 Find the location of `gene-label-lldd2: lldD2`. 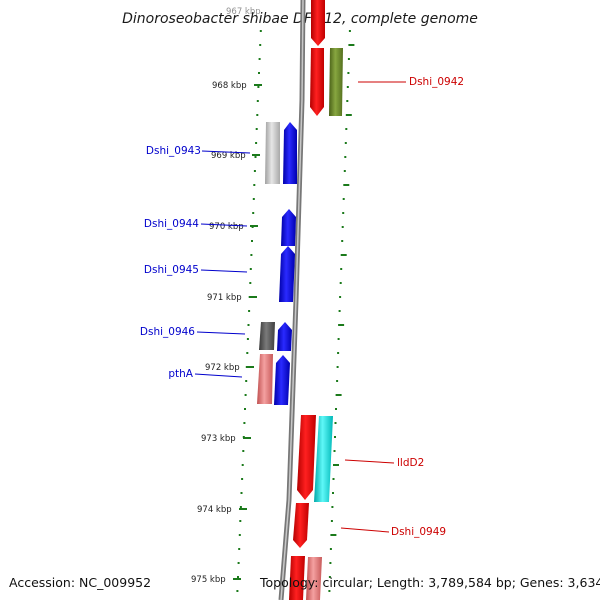

gene-label-lldd2: lldD2 is located at coordinates (410, 463).